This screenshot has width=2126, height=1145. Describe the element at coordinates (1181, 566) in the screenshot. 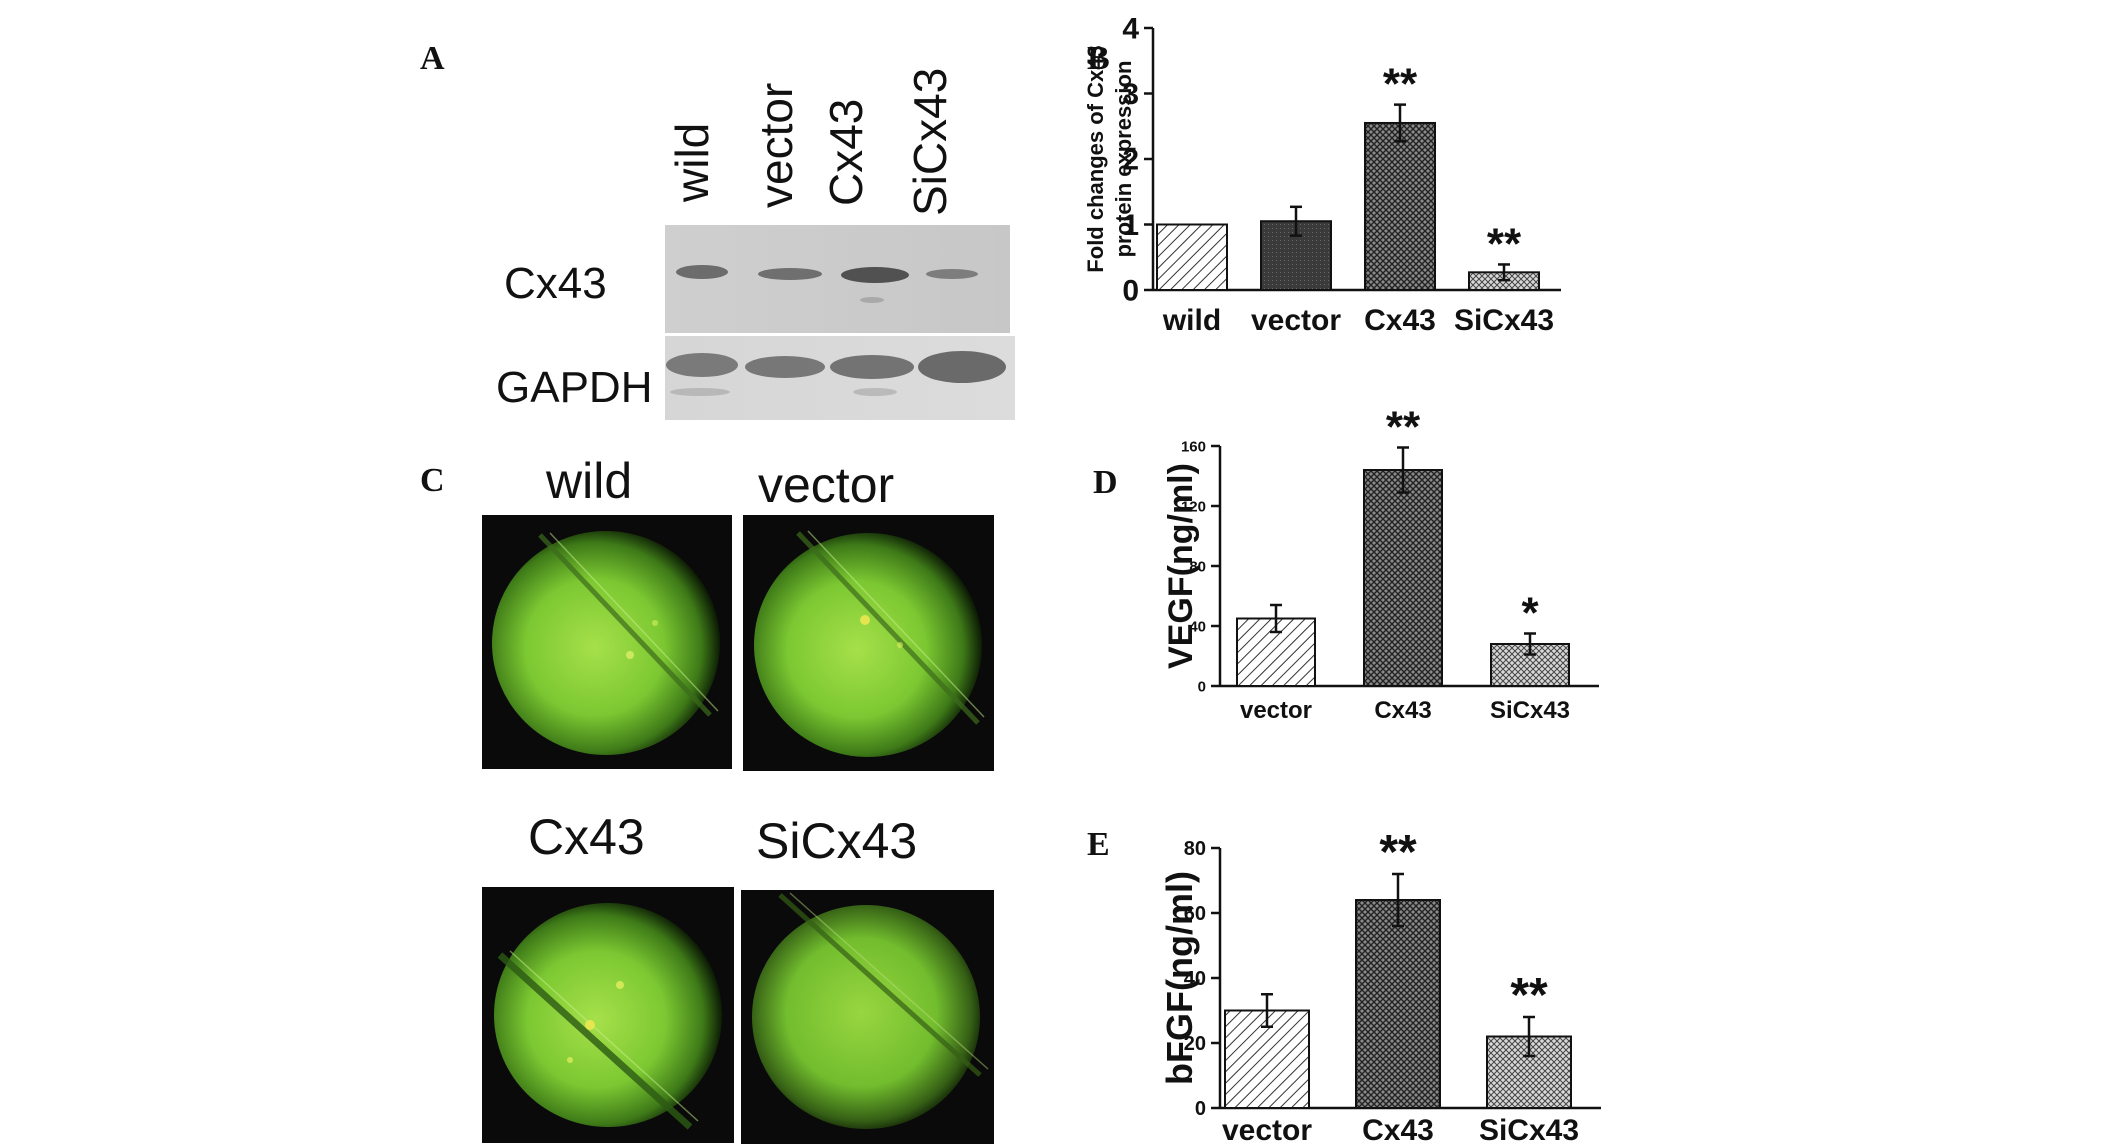

I see `y-axis-label: VEGF(ng/ml)` at that location.